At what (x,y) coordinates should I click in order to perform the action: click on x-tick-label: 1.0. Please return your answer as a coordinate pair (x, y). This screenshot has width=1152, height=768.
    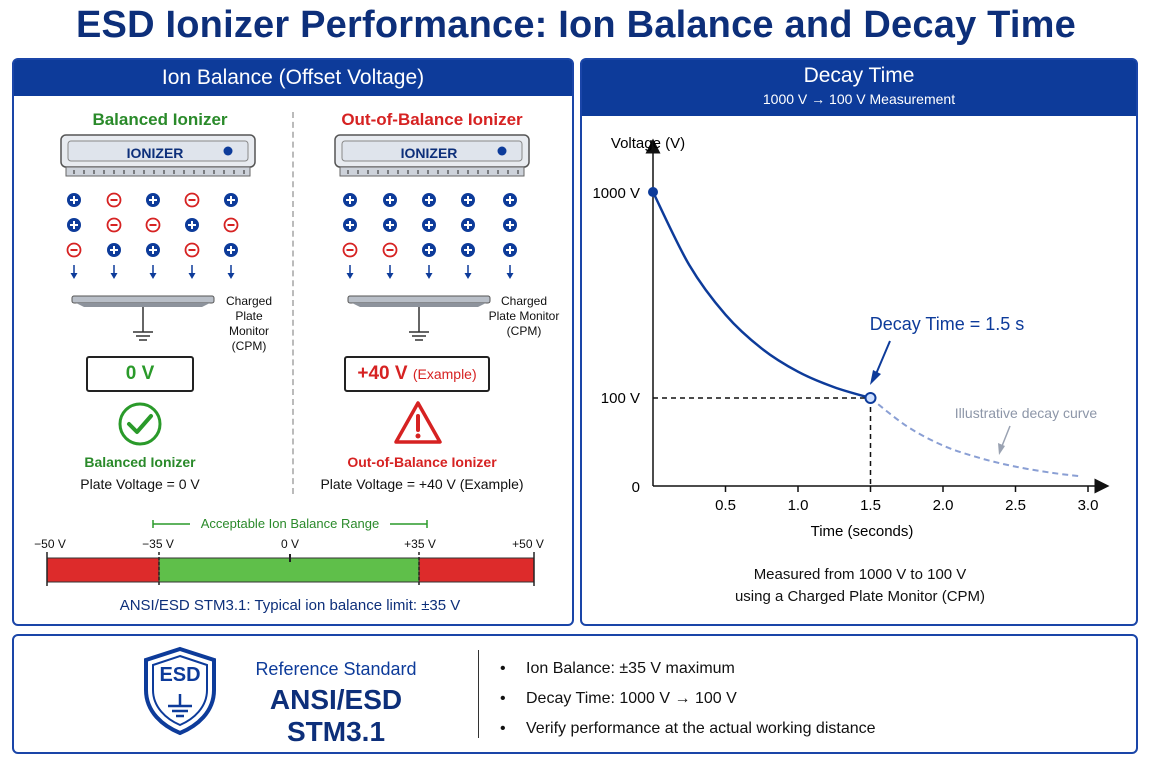
    Looking at the image, I should click on (798, 505).